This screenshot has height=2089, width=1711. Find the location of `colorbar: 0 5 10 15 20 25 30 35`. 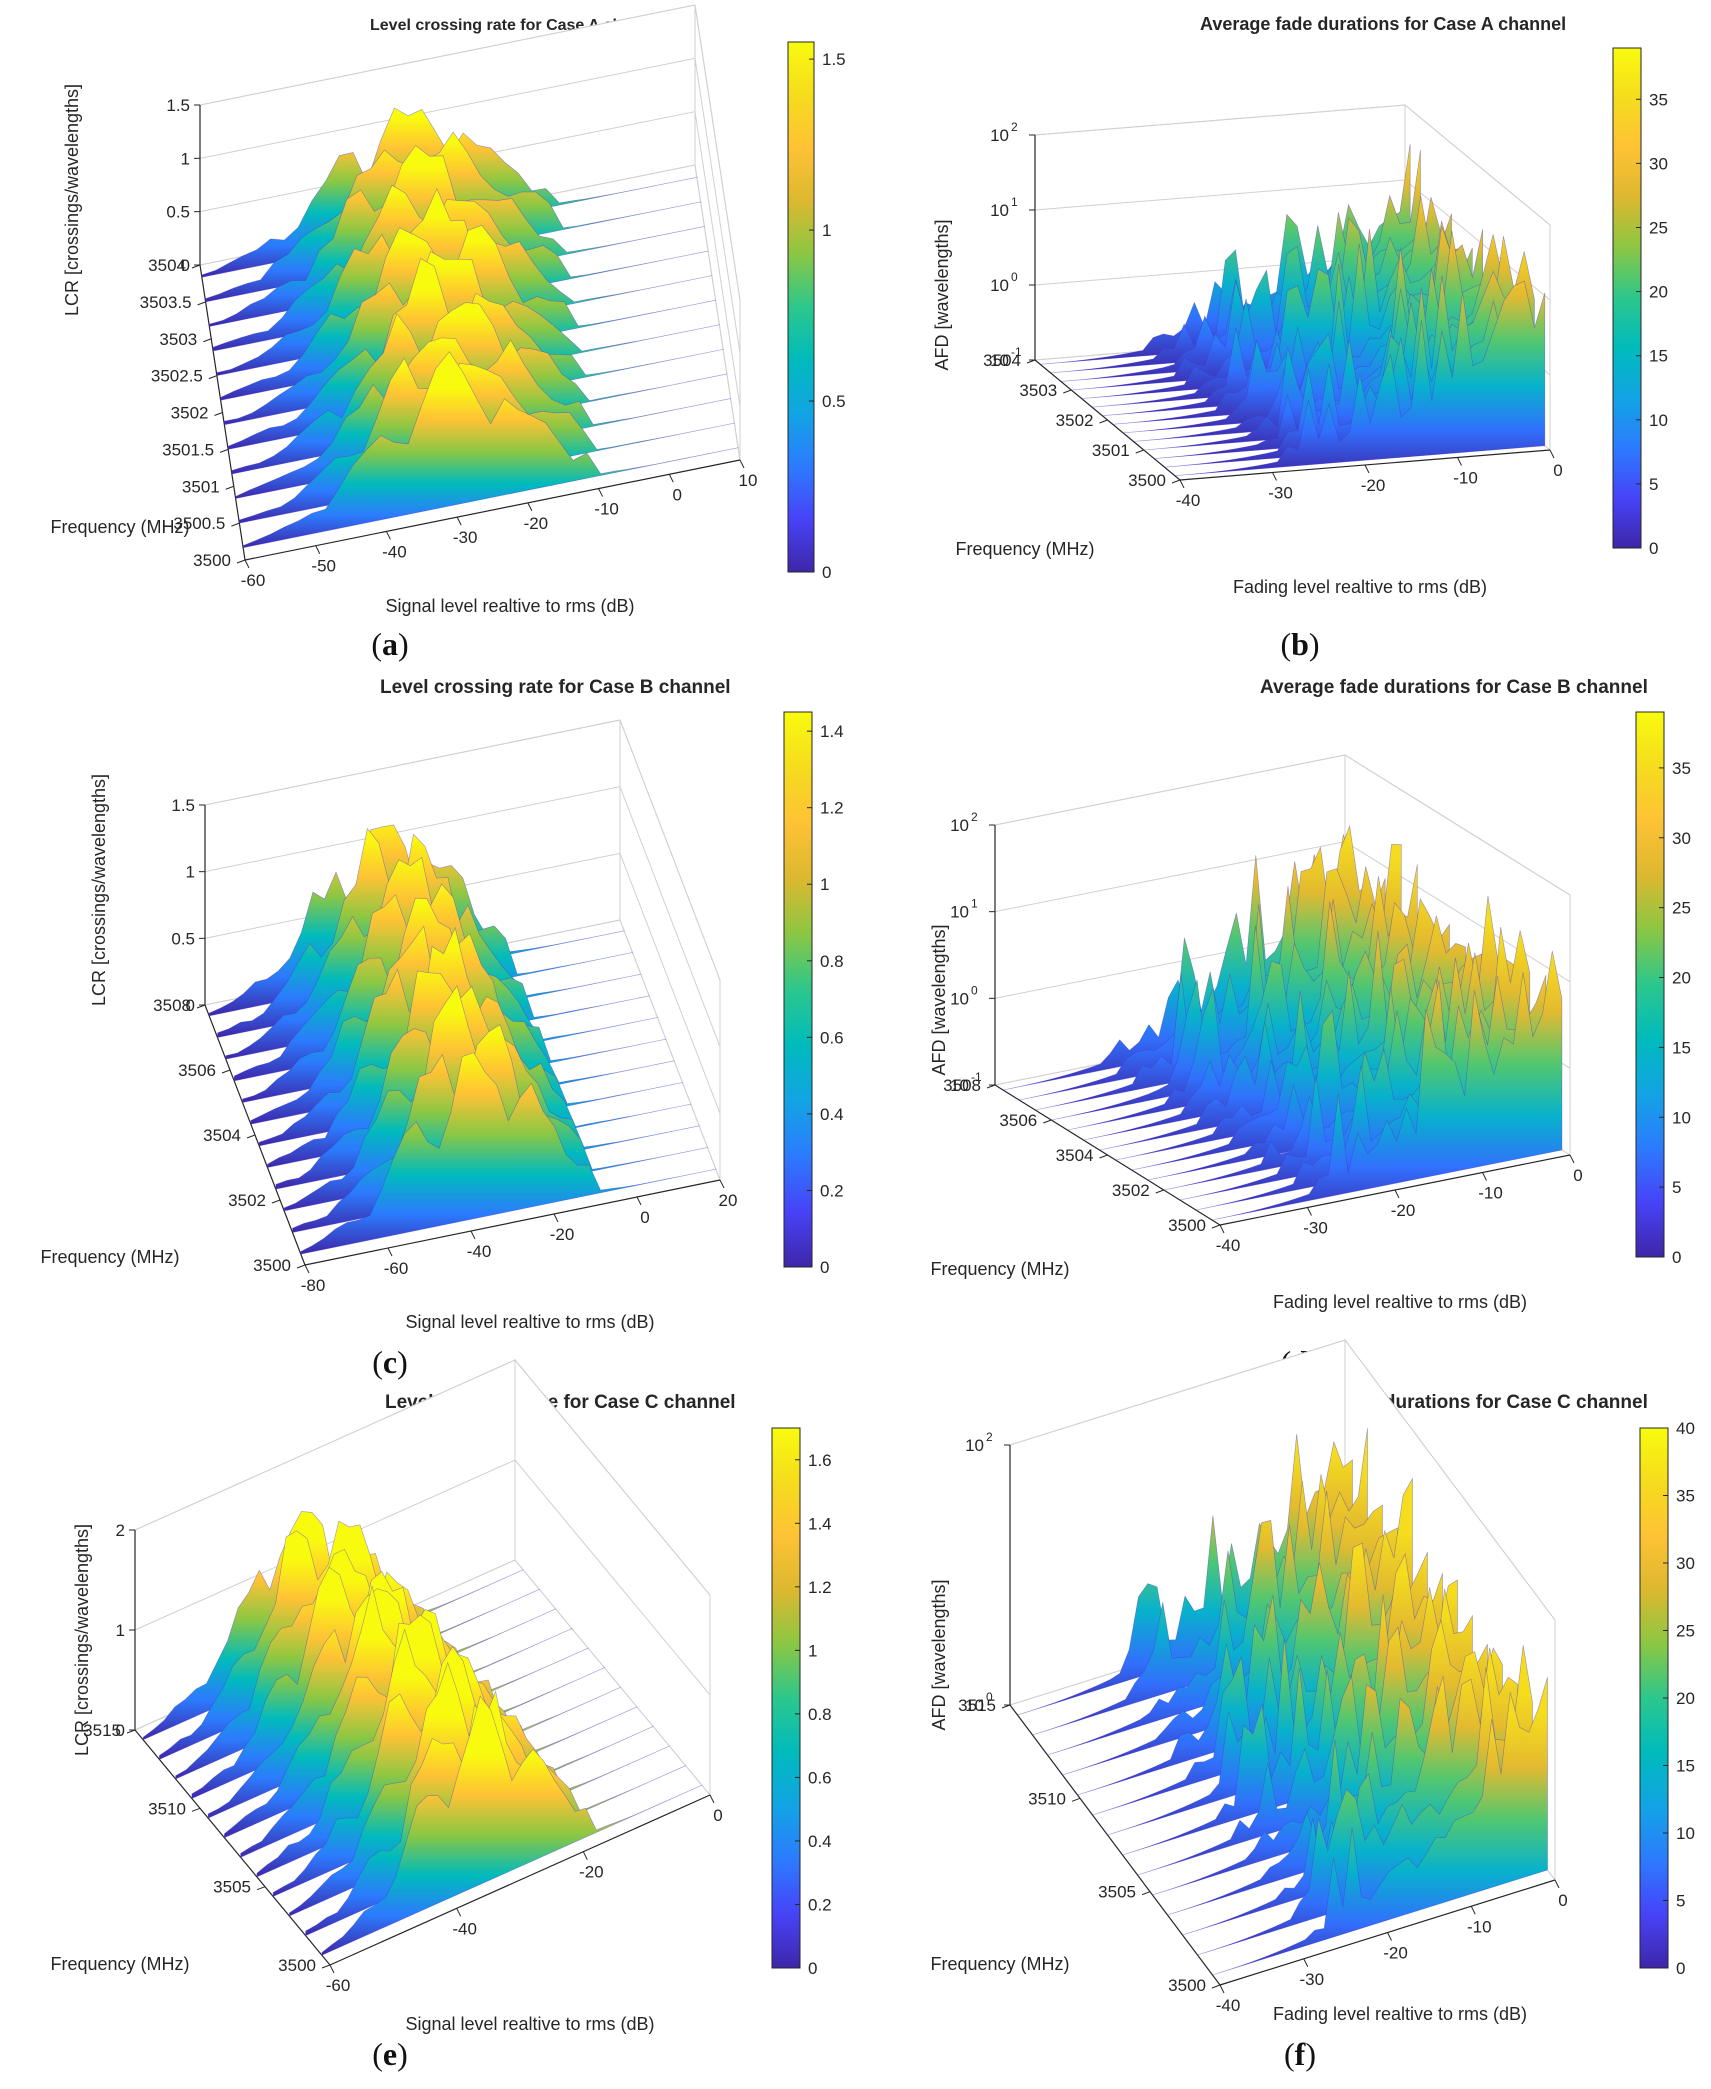

colorbar: 0 5 10 15 20 25 30 35 is located at coordinates (1640, 302).